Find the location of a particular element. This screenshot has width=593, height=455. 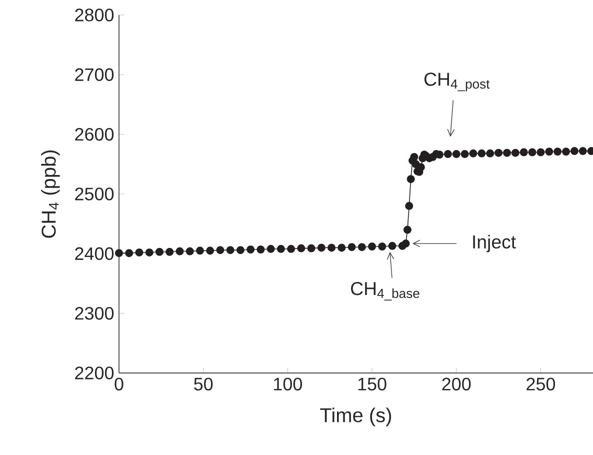

y-tick-label: 2500 is located at coordinates (94, 194).